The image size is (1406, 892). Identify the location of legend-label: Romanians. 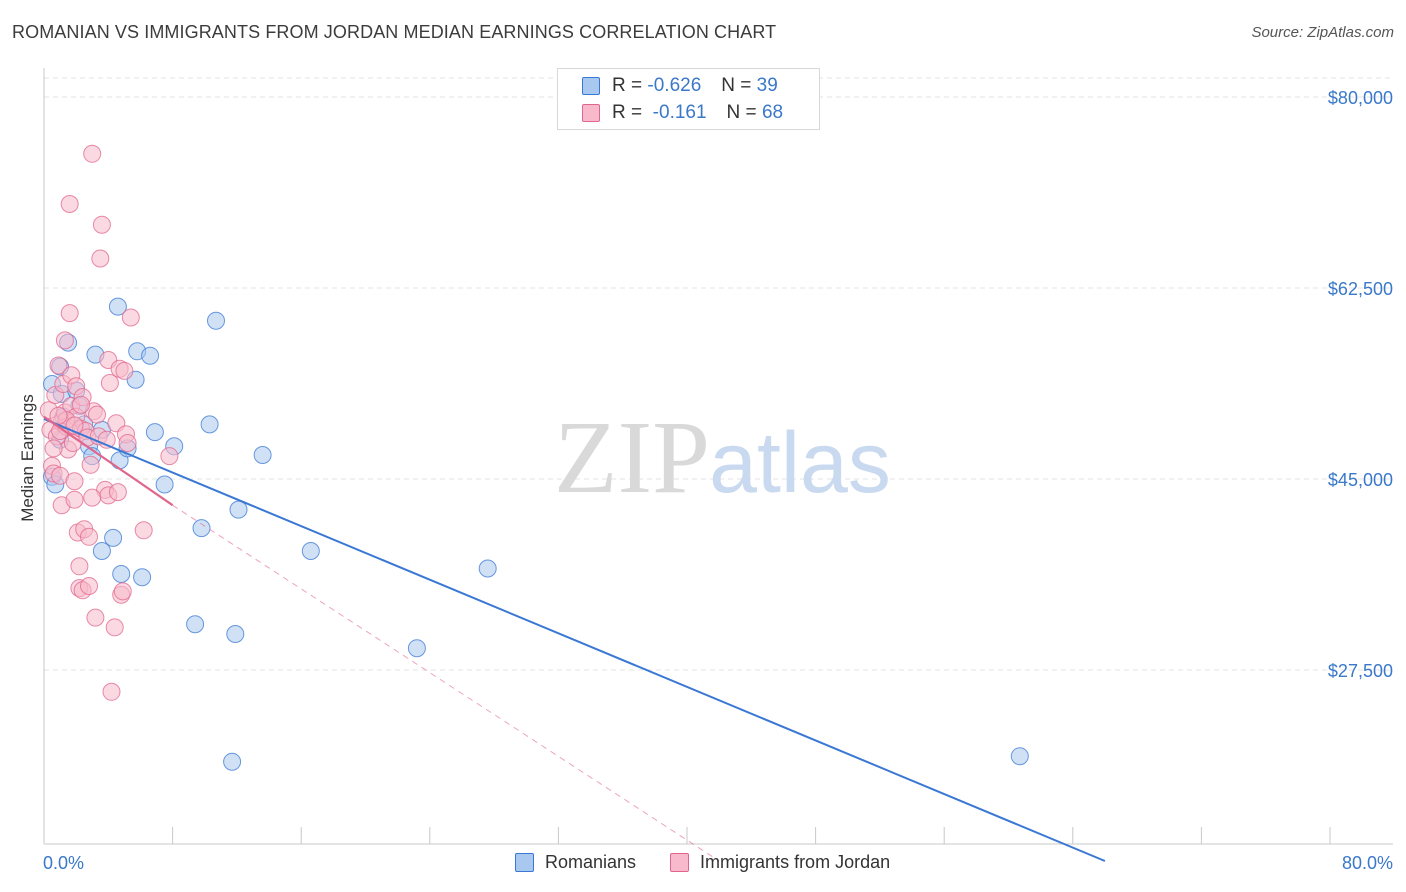
(591, 862).